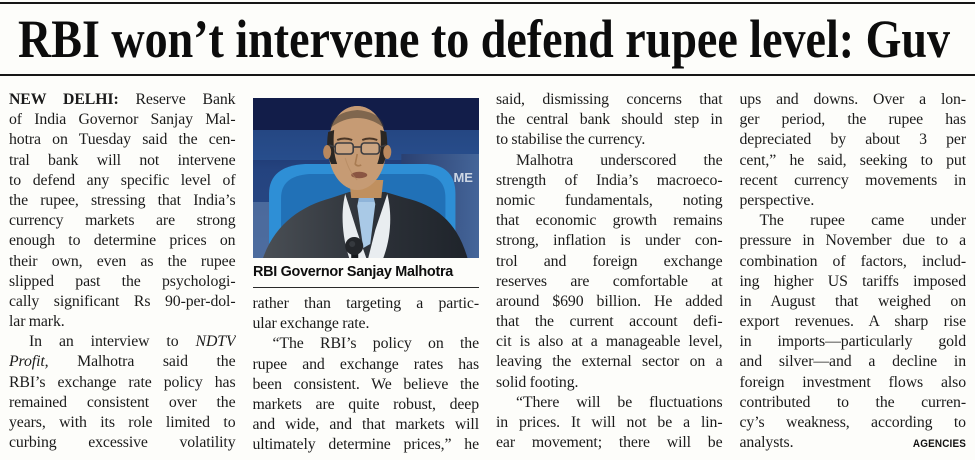  What do you see at coordinates (609, 120) in the screenshot?
I see `text-line: the central bank should step in` at bounding box center [609, 120].